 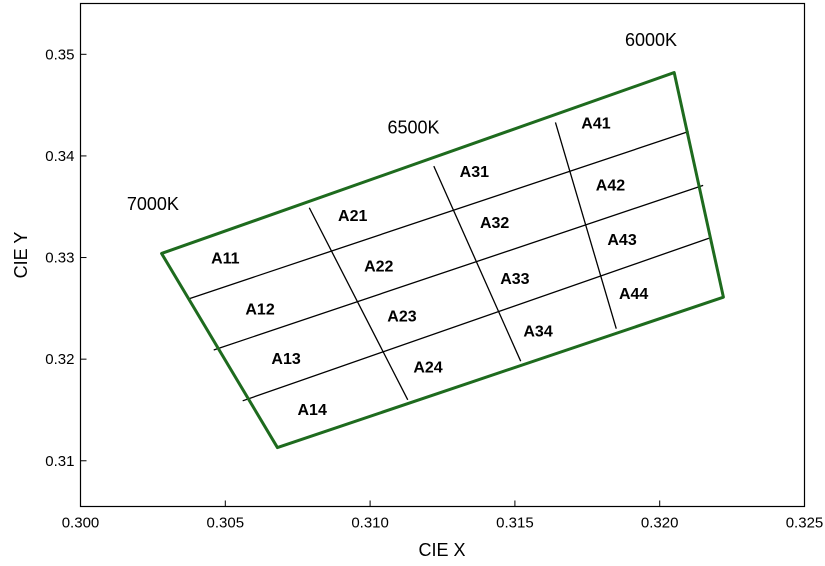 What do you see at coordinates (514, 279) in the screenshot?
I see `bin-cell-label: A33` at bounding box center [514, 279].